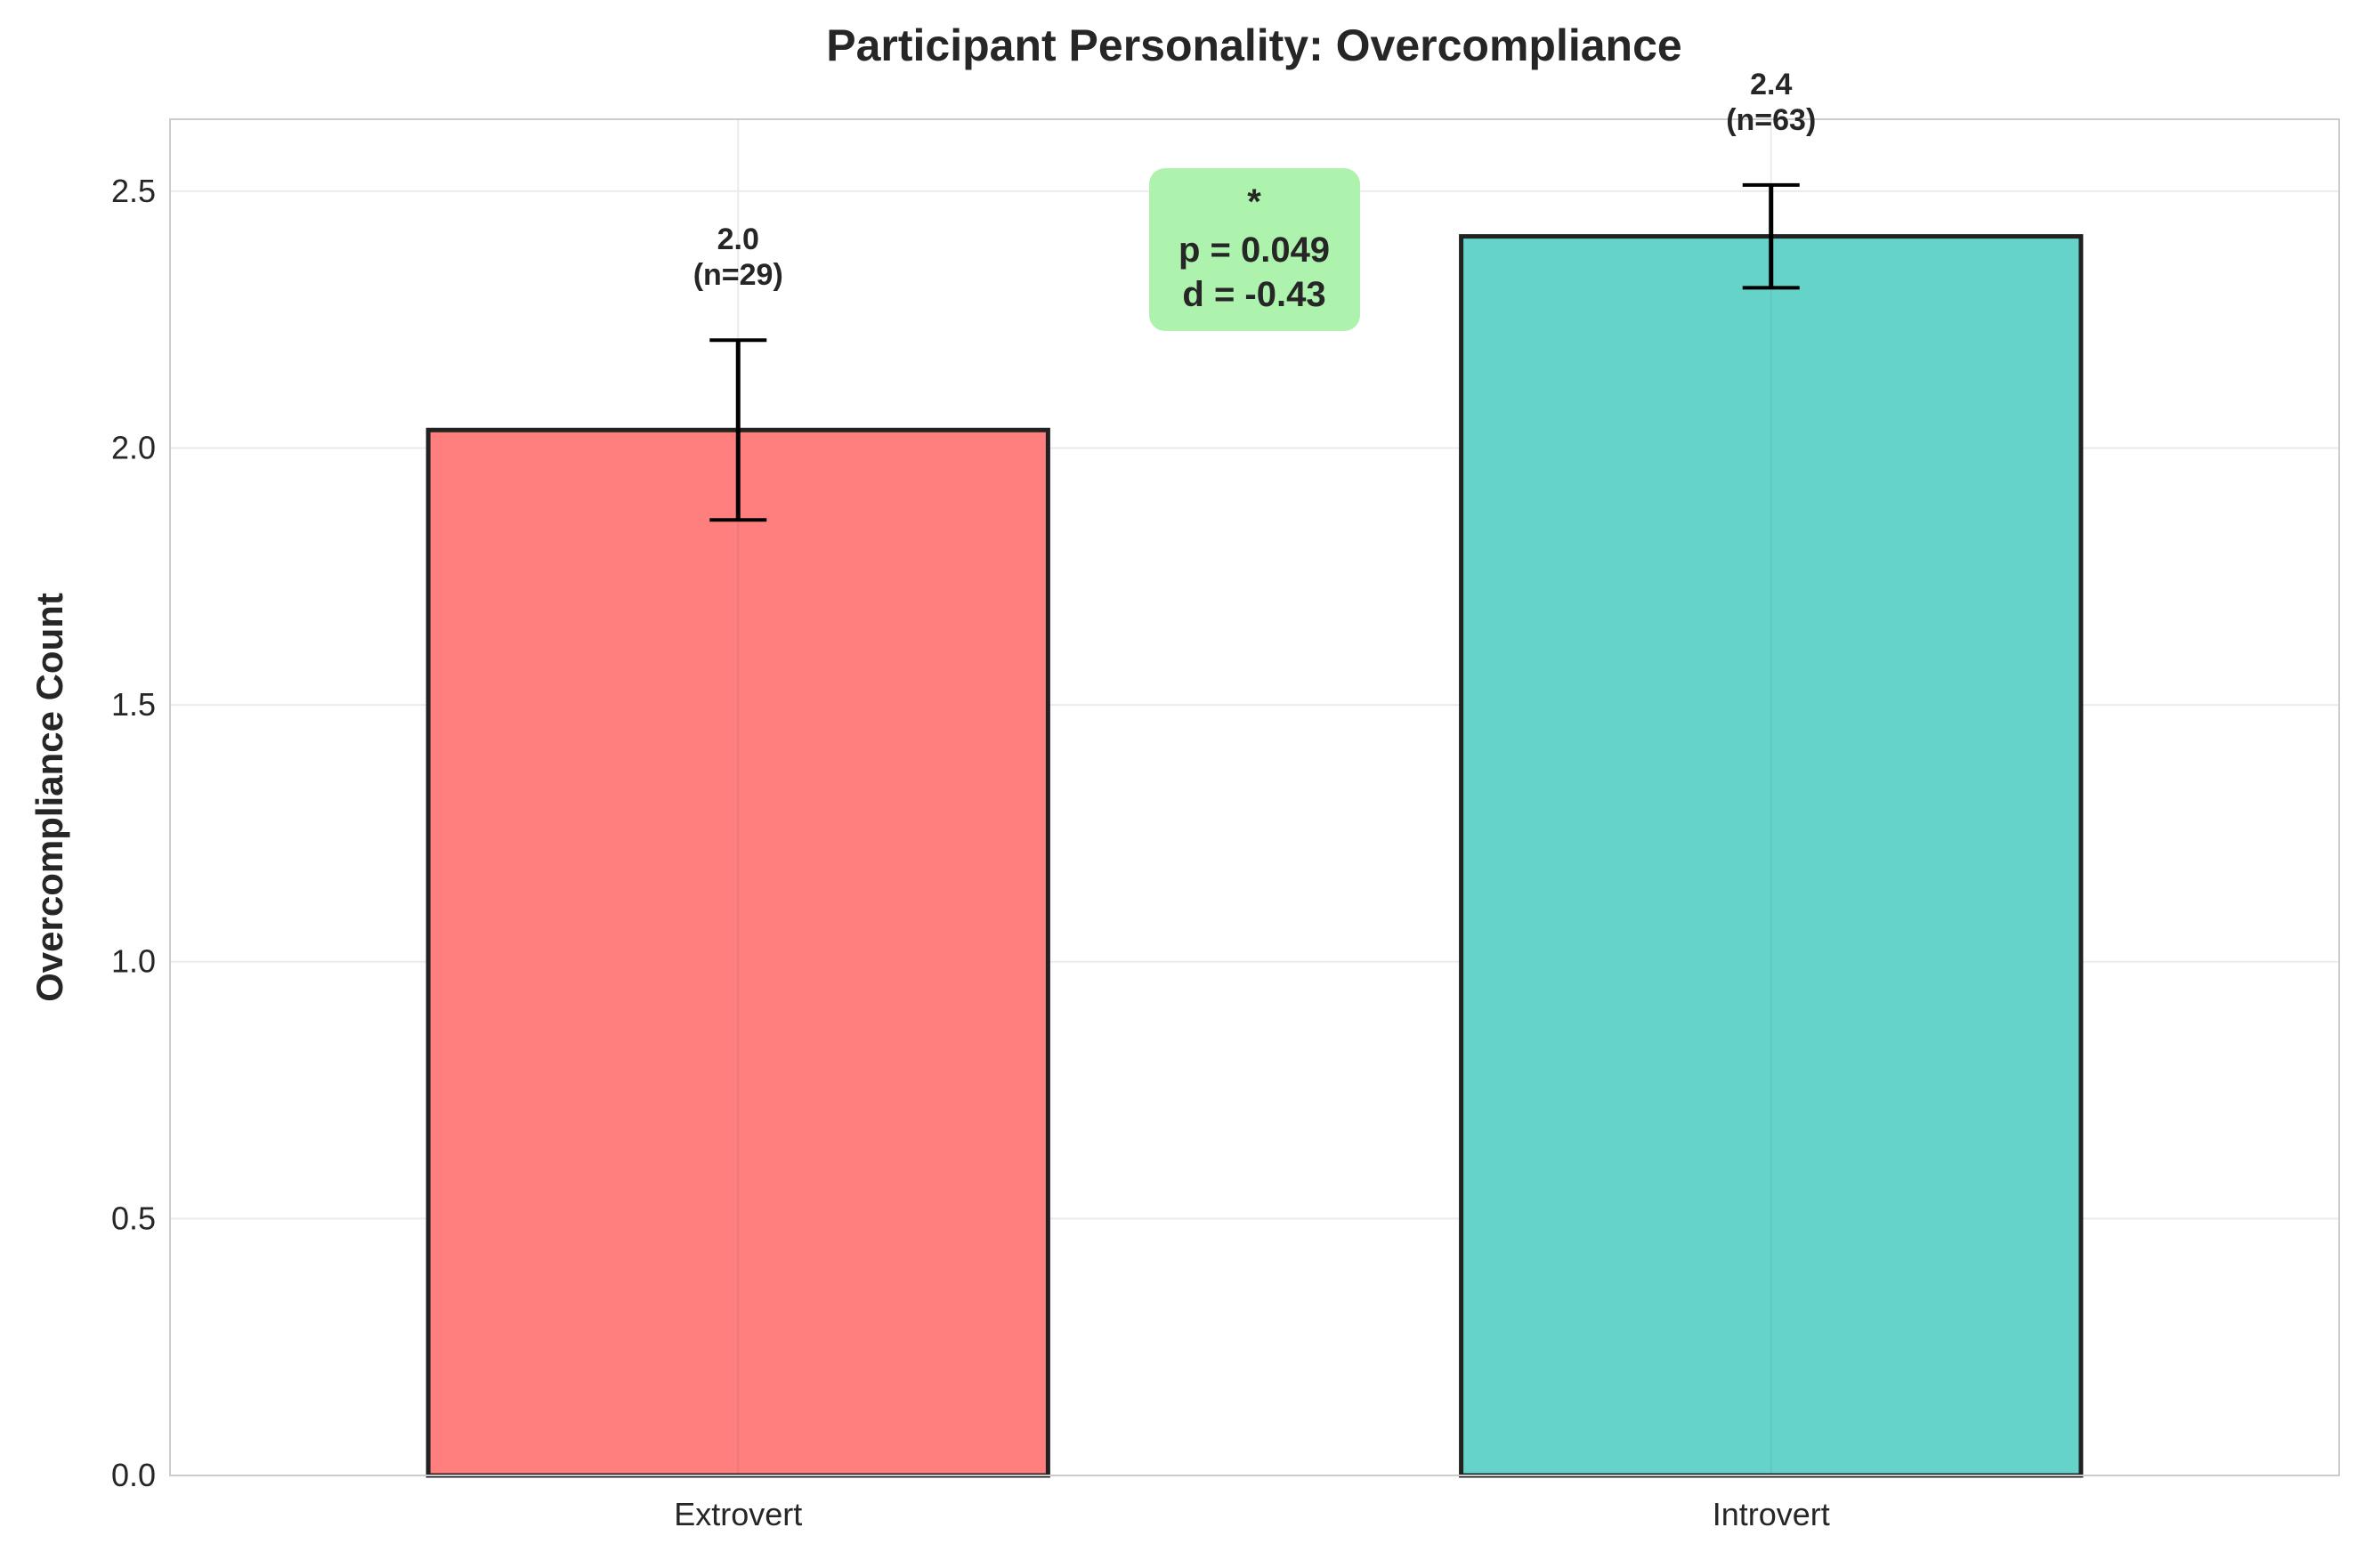  Describe the element at coordinates (1254, 202) in the screenshot. I see `annotation-star: *` at that location.